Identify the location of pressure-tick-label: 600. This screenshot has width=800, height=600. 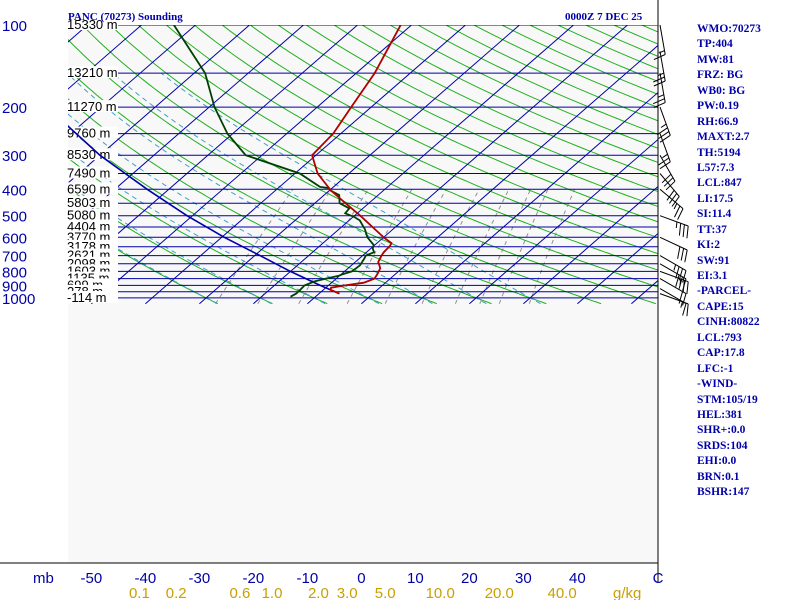
(14, 238).